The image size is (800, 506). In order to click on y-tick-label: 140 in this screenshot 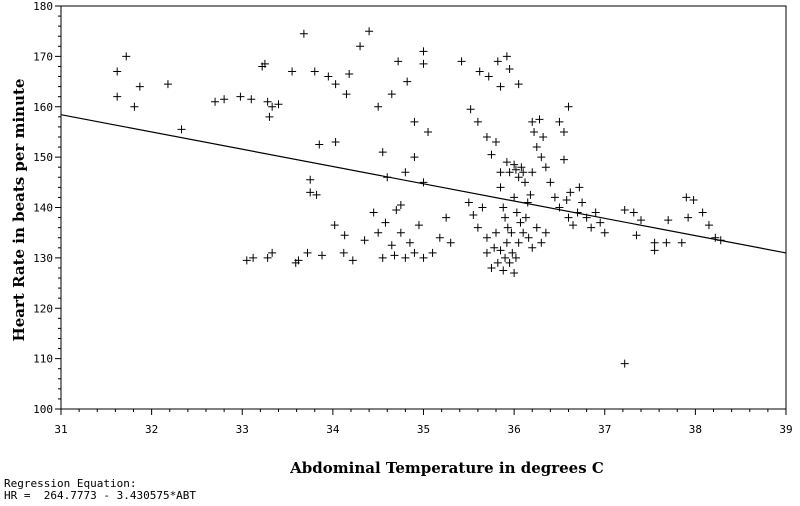, I will do `click(43, 208)`.